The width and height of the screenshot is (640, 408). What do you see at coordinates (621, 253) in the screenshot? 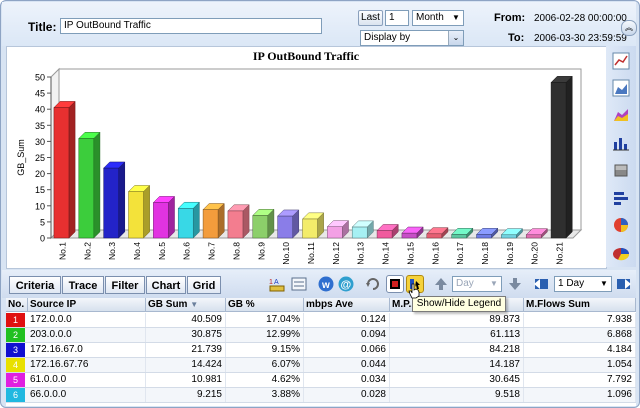
I see `3d-pie-chart-icon` at bounding box center [621, 253].